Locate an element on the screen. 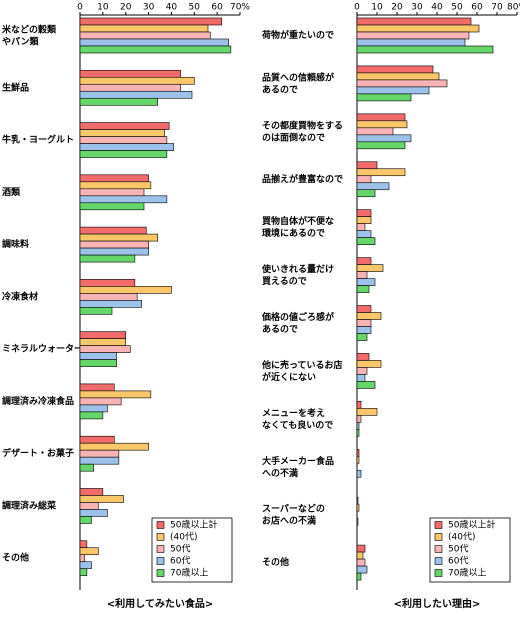  category-label: 酒類 is located at coordinates (11, 192).